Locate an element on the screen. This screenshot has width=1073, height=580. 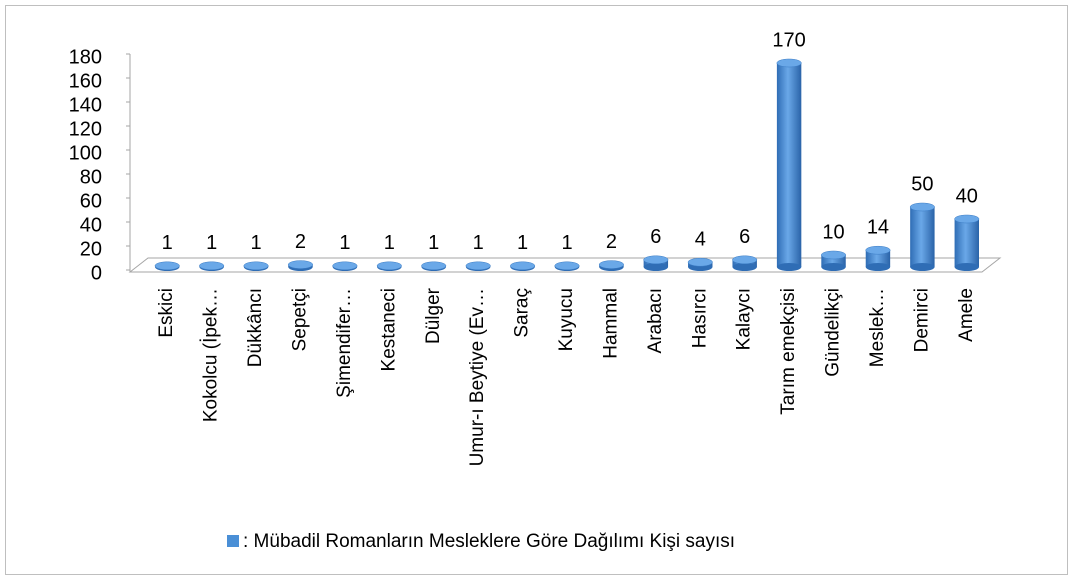
x-tick-label: Kuyucu is located at coordinates (566, 319).